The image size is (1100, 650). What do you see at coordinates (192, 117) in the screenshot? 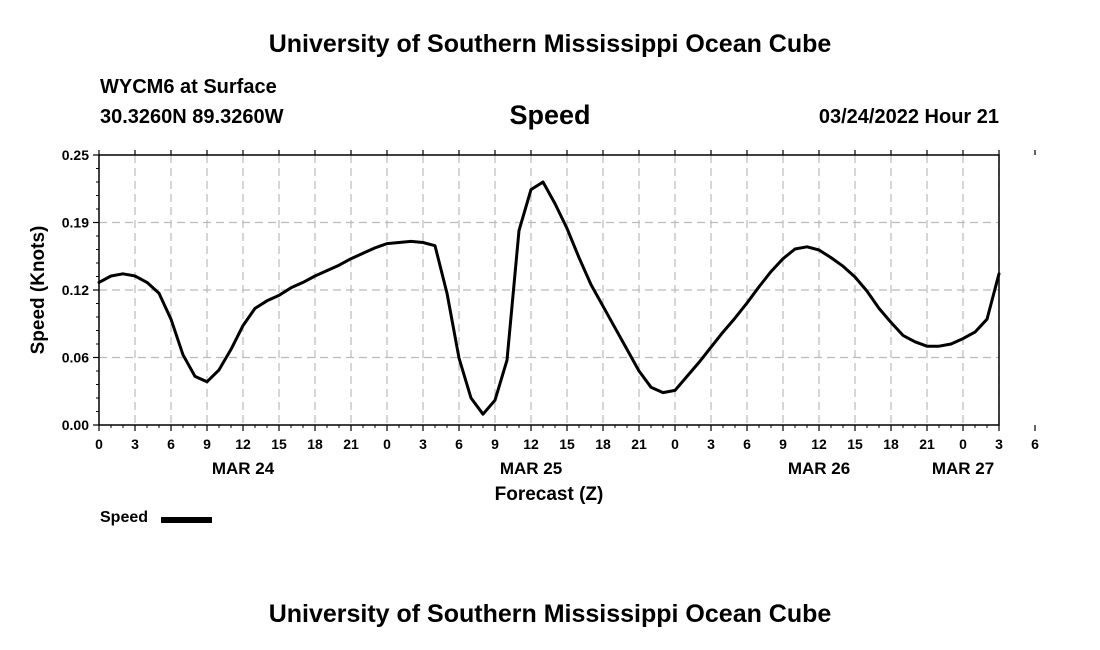
I see `coordinates-label: 30.3260N 89.3260W` at bounding box center [192, 117].